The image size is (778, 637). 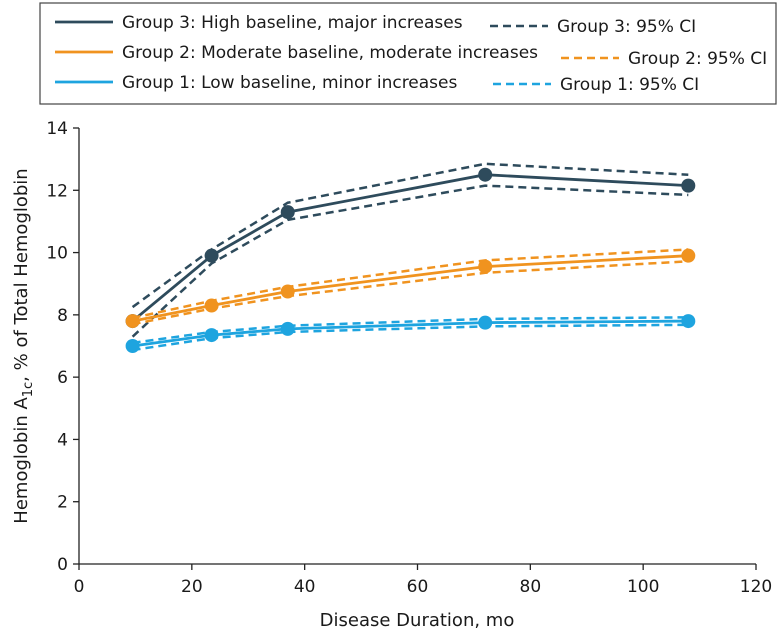 What do you see at coordinates (305, 587) in the screenshot?
I see `x-tick-label: 40` at bounding box center [305, 587].